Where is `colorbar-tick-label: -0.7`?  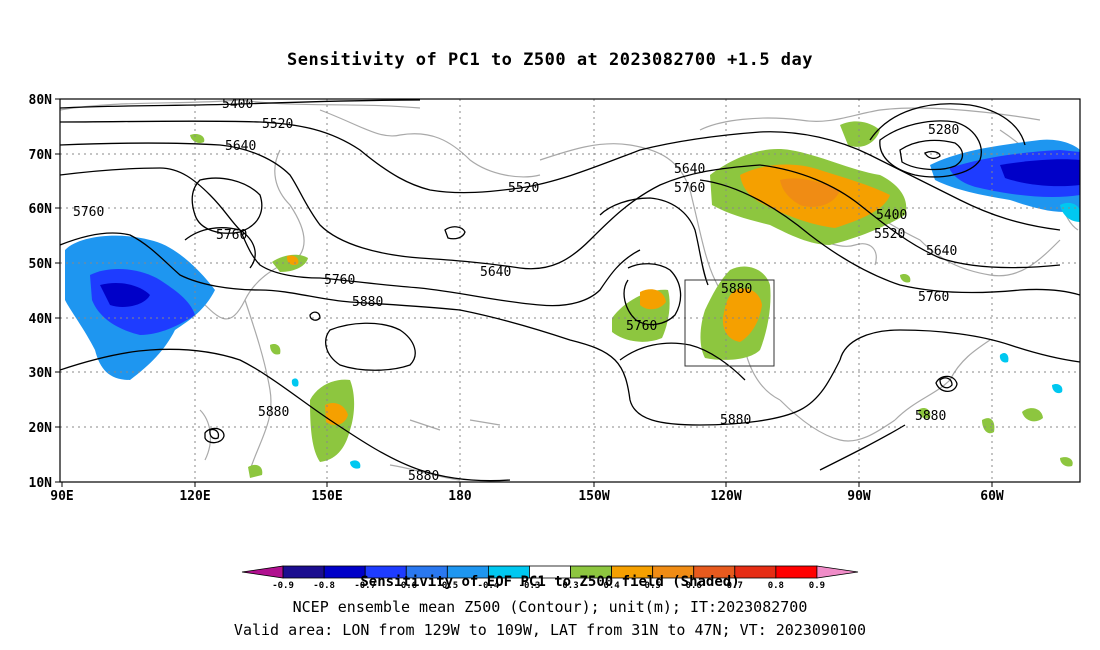
colorbar-tick-label: -0.7 is located at coordinates (365, 586).